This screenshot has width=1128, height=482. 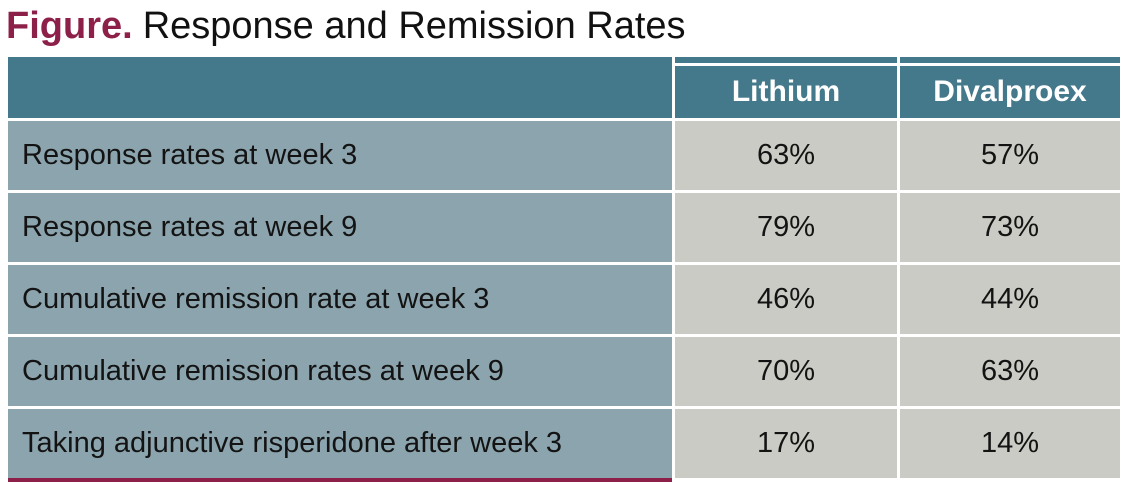 I want to click on lithium-value: 17%, so click(x=786, y=443).